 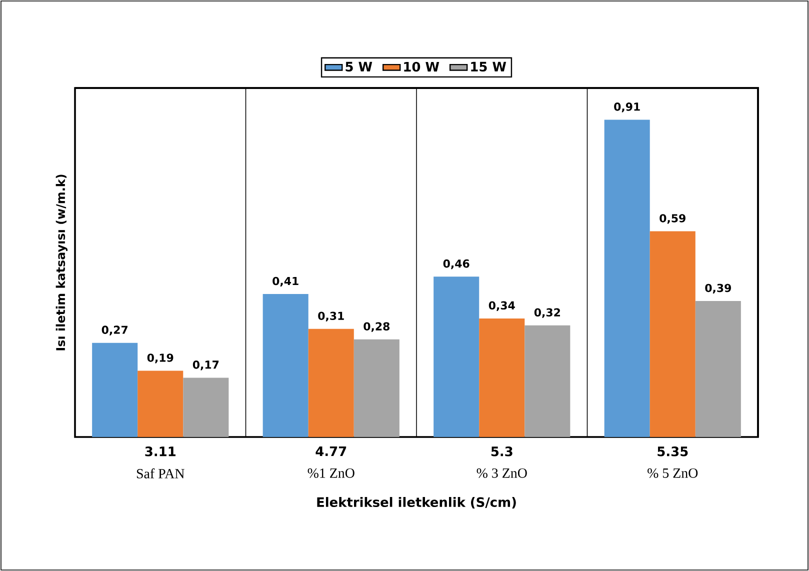 What do you see at coordinates (160, 359) in the screenshot?
I see `data-label: 0,19` at bounding box center [160, 359].